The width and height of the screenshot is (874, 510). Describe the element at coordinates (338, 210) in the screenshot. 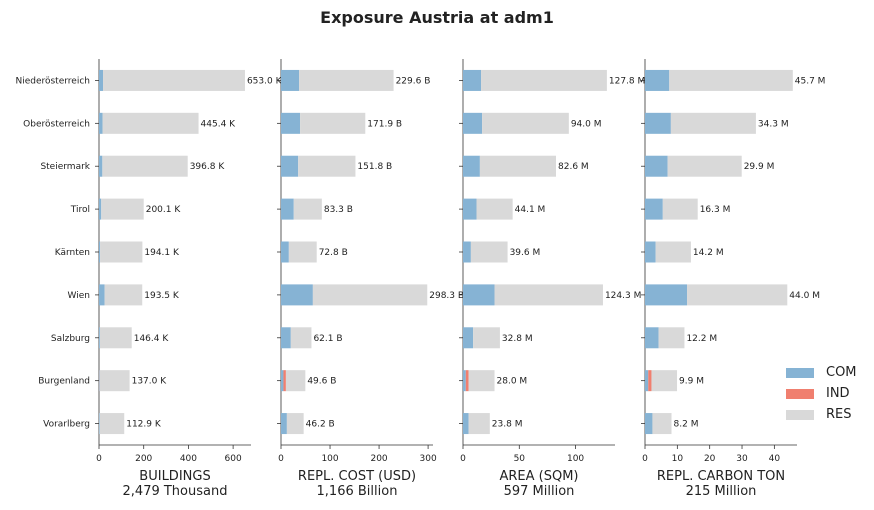

I see `data-label: 83.3 B` at that location.